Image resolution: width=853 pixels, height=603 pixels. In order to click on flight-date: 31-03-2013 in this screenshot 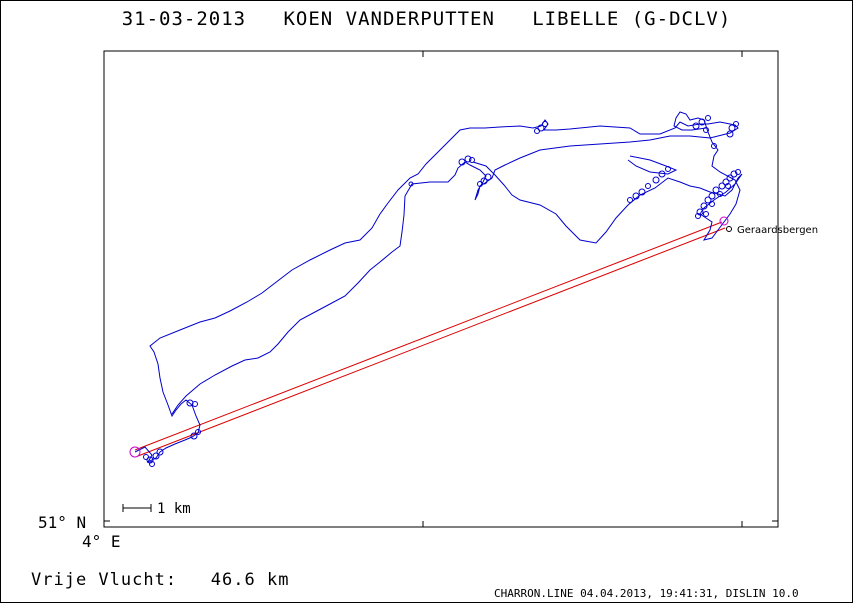, I will do `click(184, 19)`.